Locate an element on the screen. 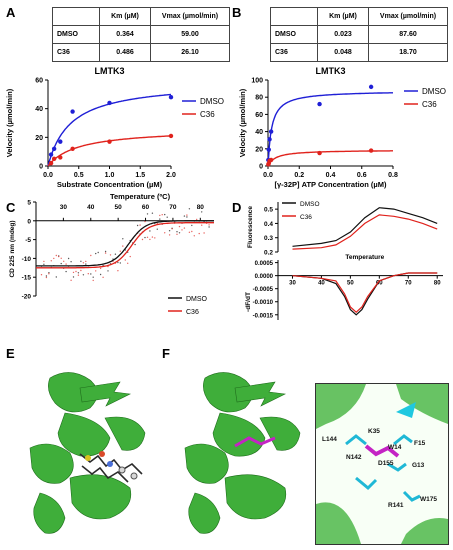 The width and height of the screenshot is (453, 550). x-tick-label: 0.0 is located at coordinates (48, 175).